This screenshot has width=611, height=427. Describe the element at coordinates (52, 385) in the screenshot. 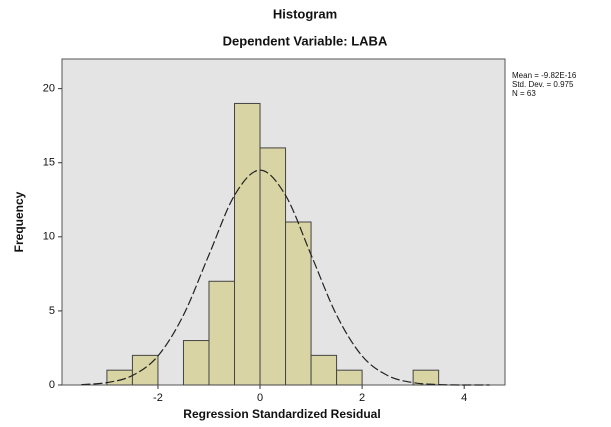

I see `y-tick-label: 0` at that location.